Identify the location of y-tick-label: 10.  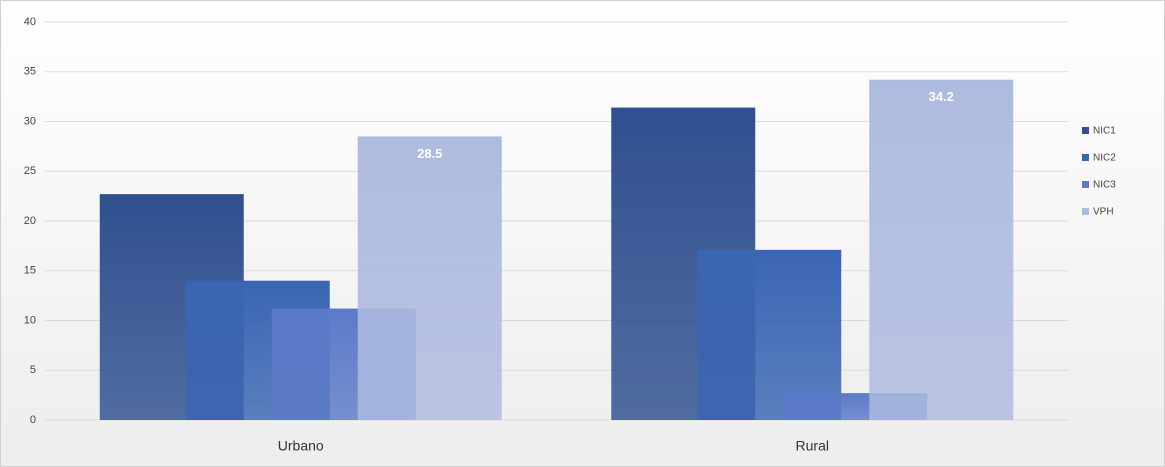
(30, 320).